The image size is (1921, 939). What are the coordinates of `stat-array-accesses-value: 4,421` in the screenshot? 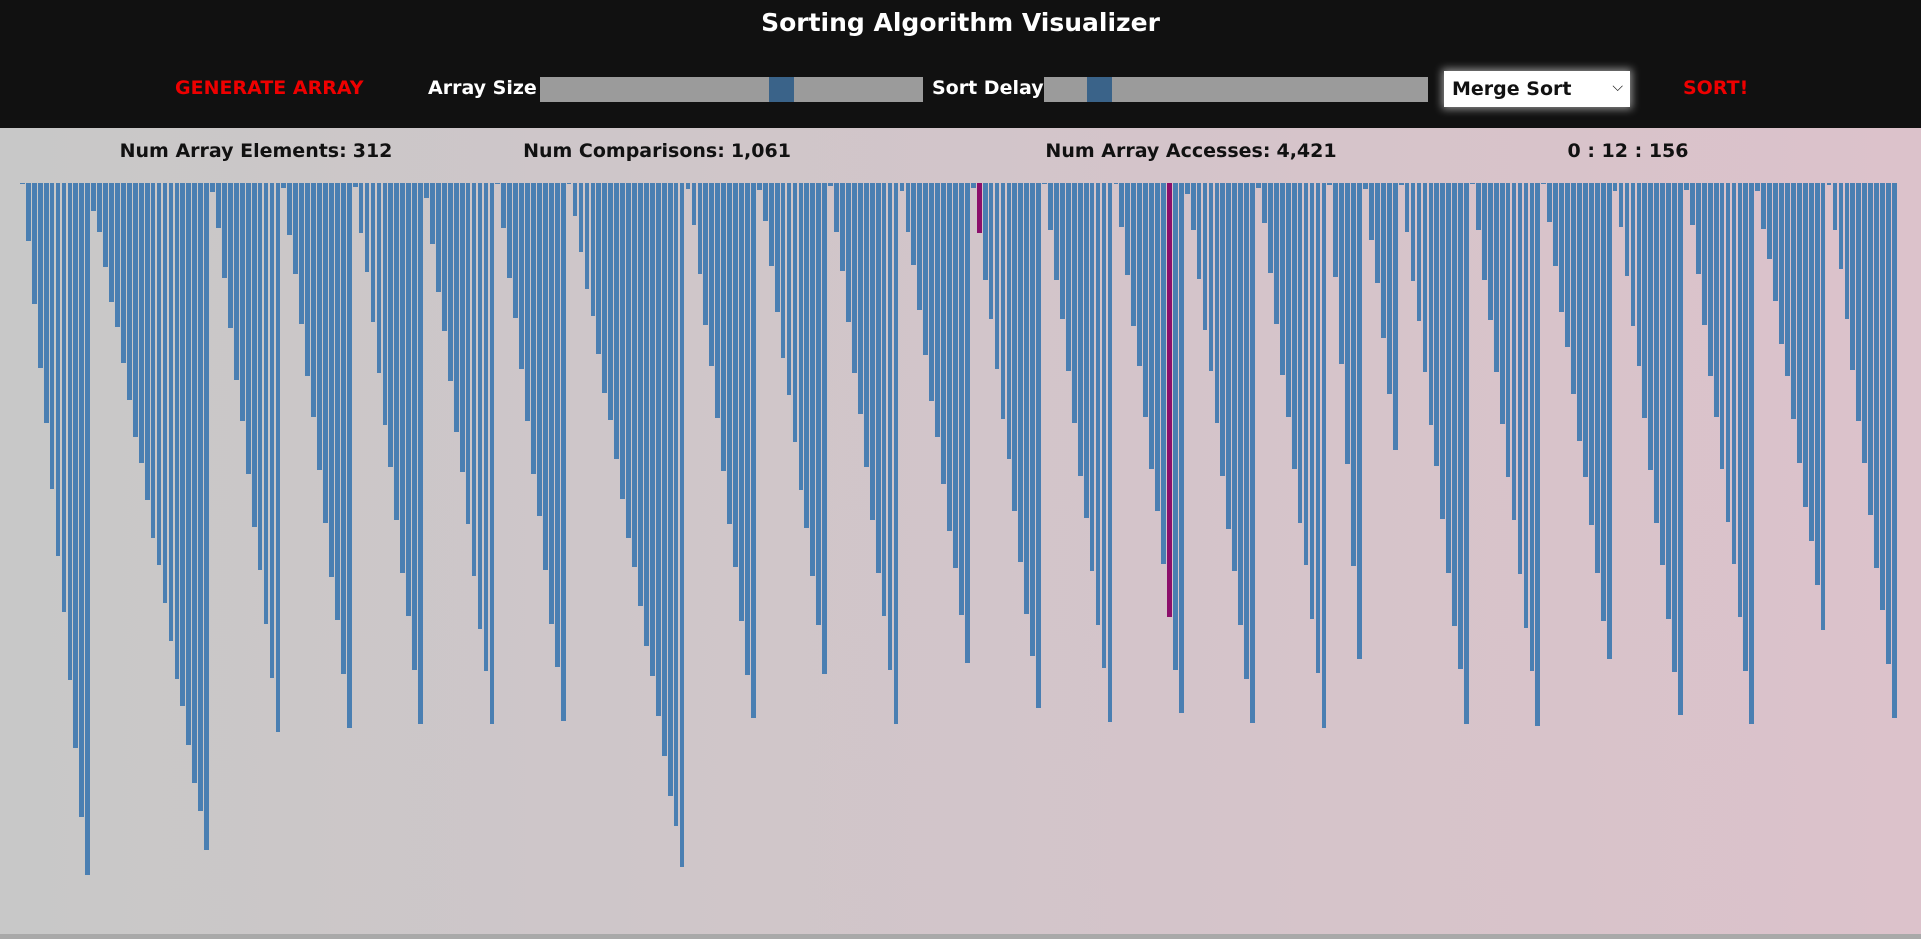 It's located at (1306, 151).